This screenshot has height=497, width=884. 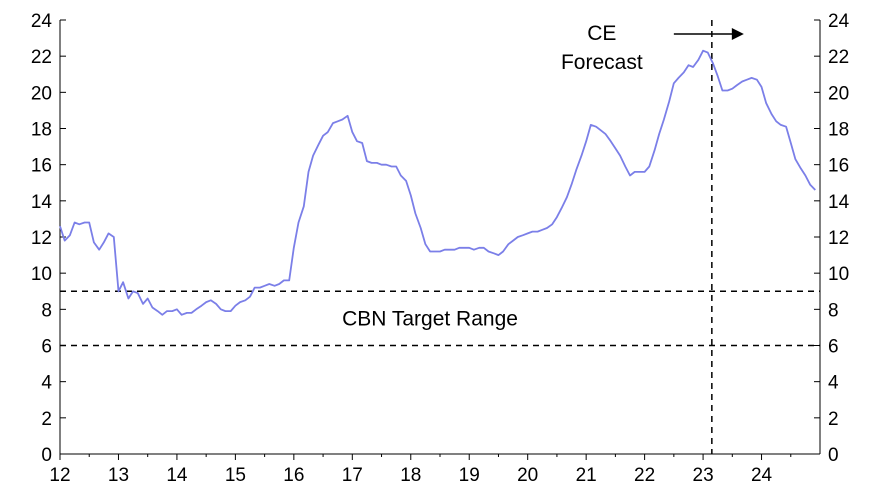 I want to click on x-tick-label: 14, so click(x=177, y=475).